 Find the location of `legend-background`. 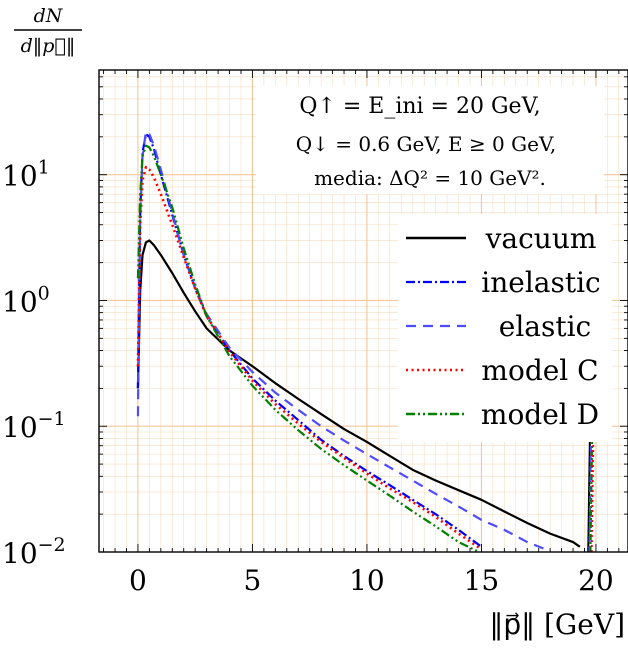

legend-background is located at coordinates (505, 328).